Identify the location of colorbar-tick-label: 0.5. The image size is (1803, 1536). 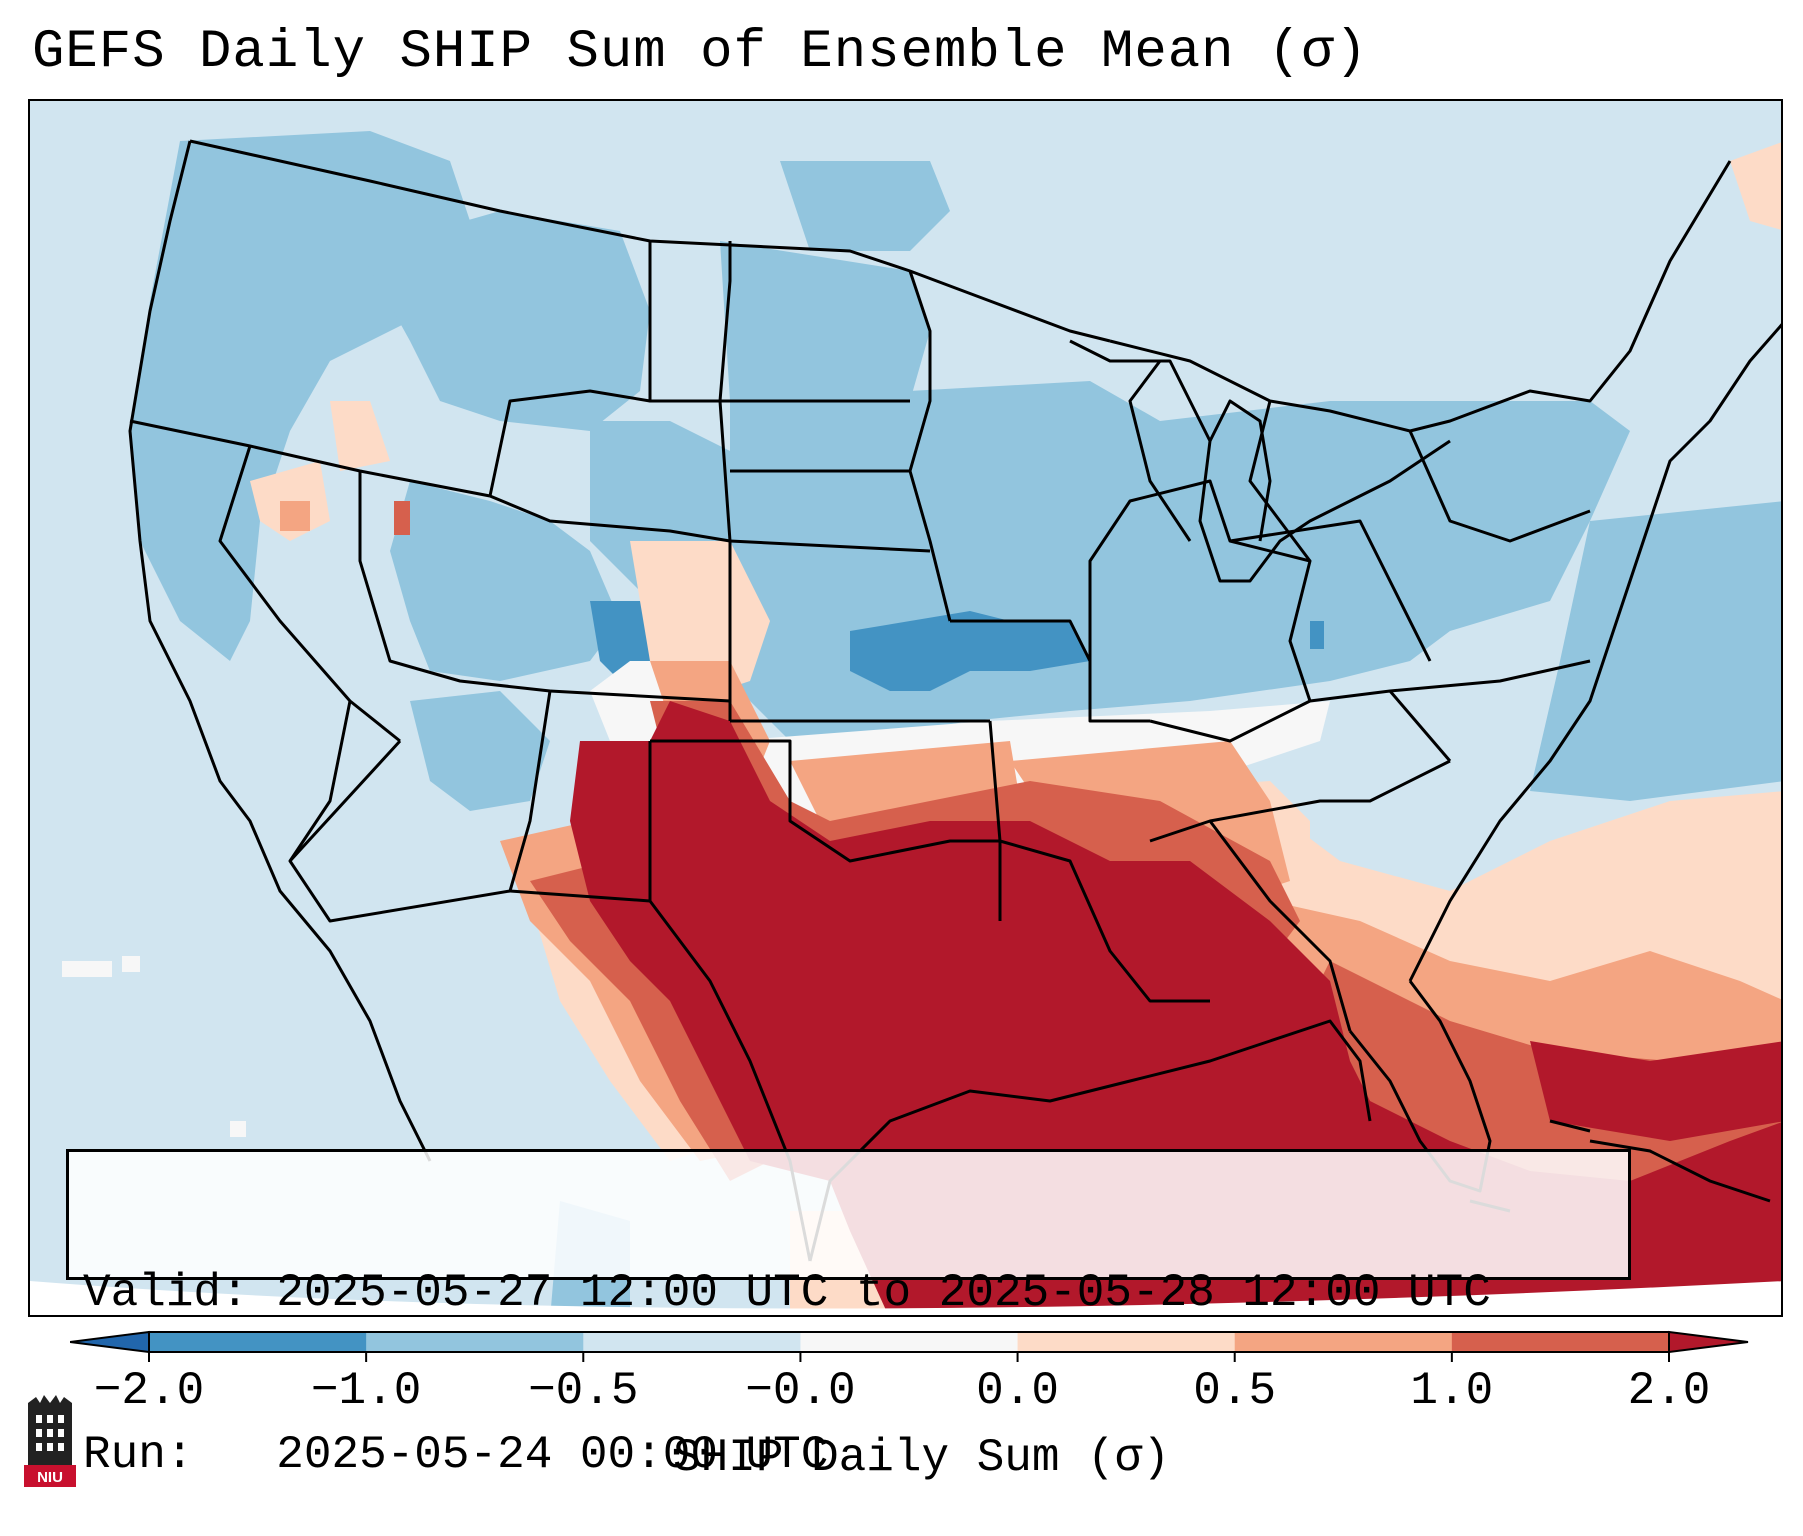
(1235, 1391).